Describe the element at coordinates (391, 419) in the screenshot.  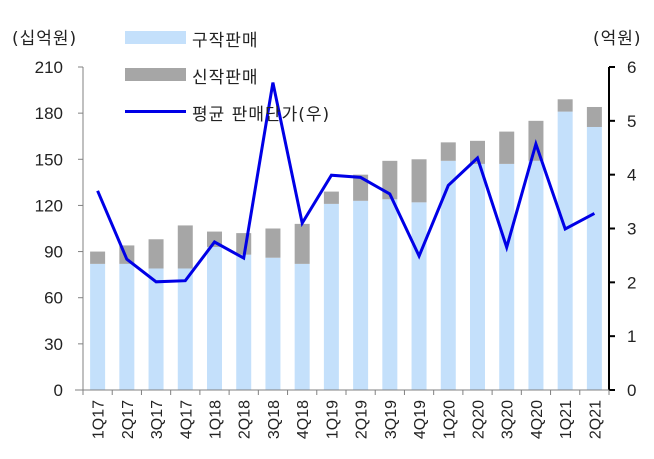
I see `x-axis-category-label: 3Q19` at that location.